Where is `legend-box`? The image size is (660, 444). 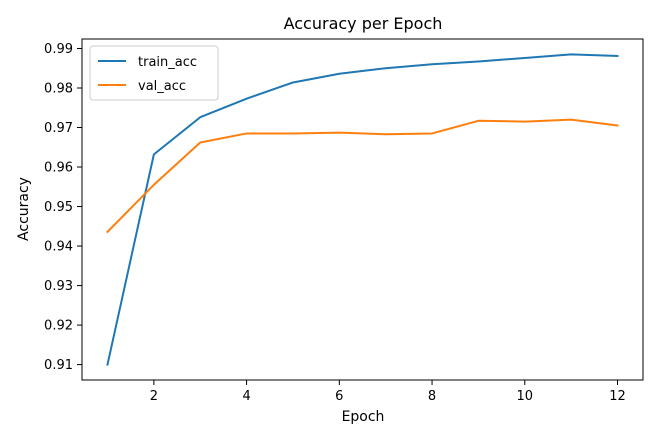 legend-box is located at coordinates (154, 73).